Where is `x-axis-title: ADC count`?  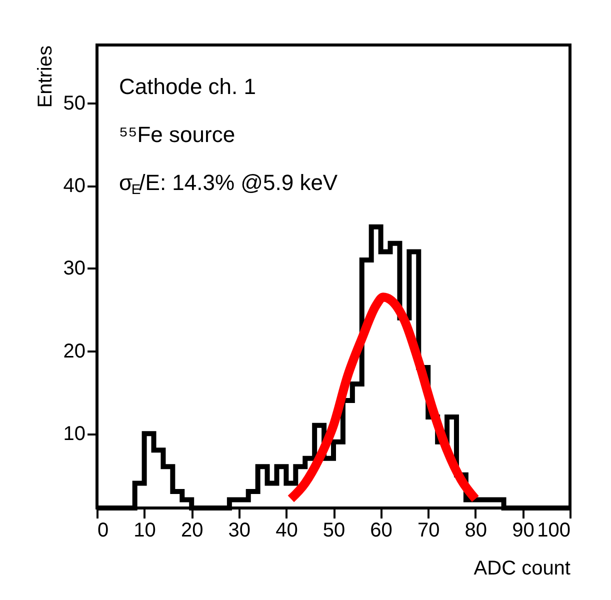
x-axis-title: ADC count is located at coordinates (522, 569).